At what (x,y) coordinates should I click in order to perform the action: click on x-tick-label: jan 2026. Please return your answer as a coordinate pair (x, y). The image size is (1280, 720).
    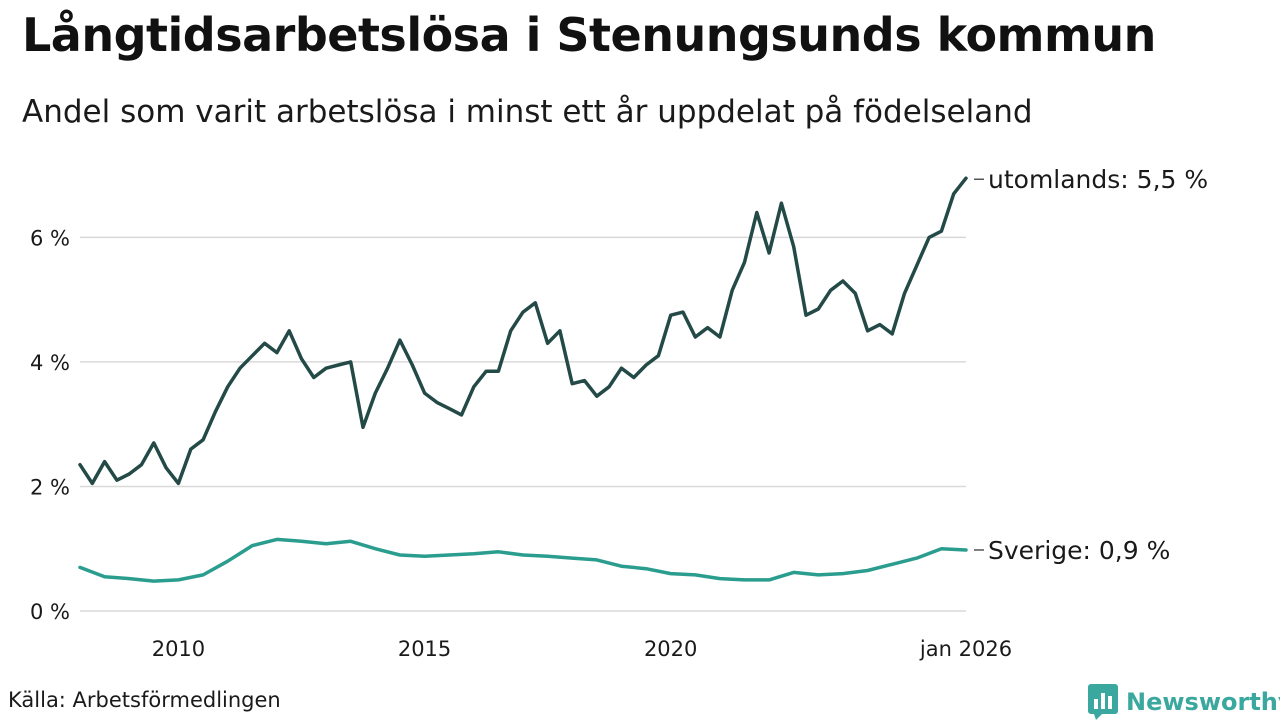
    Looking at the image, I should click on (965, 649).